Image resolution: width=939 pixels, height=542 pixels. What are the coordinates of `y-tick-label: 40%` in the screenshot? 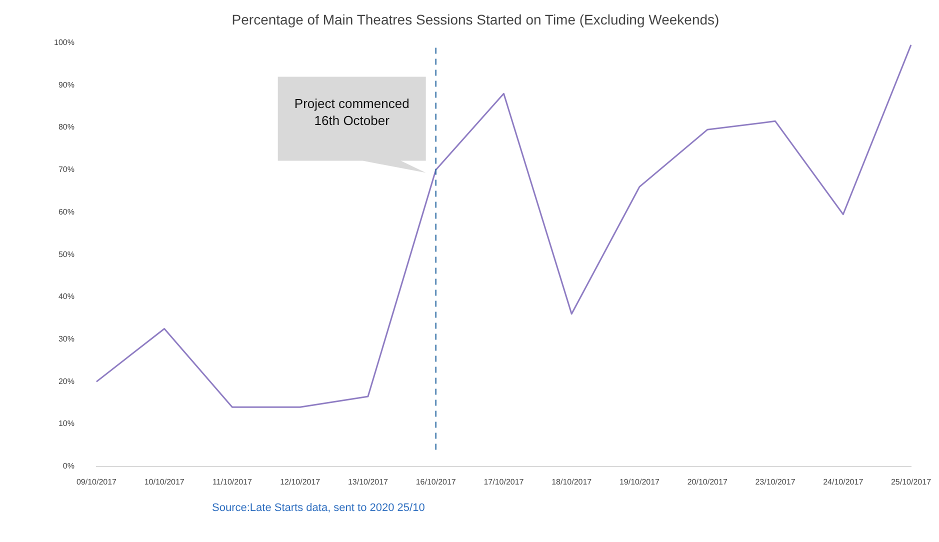 It's located at (66, 297).